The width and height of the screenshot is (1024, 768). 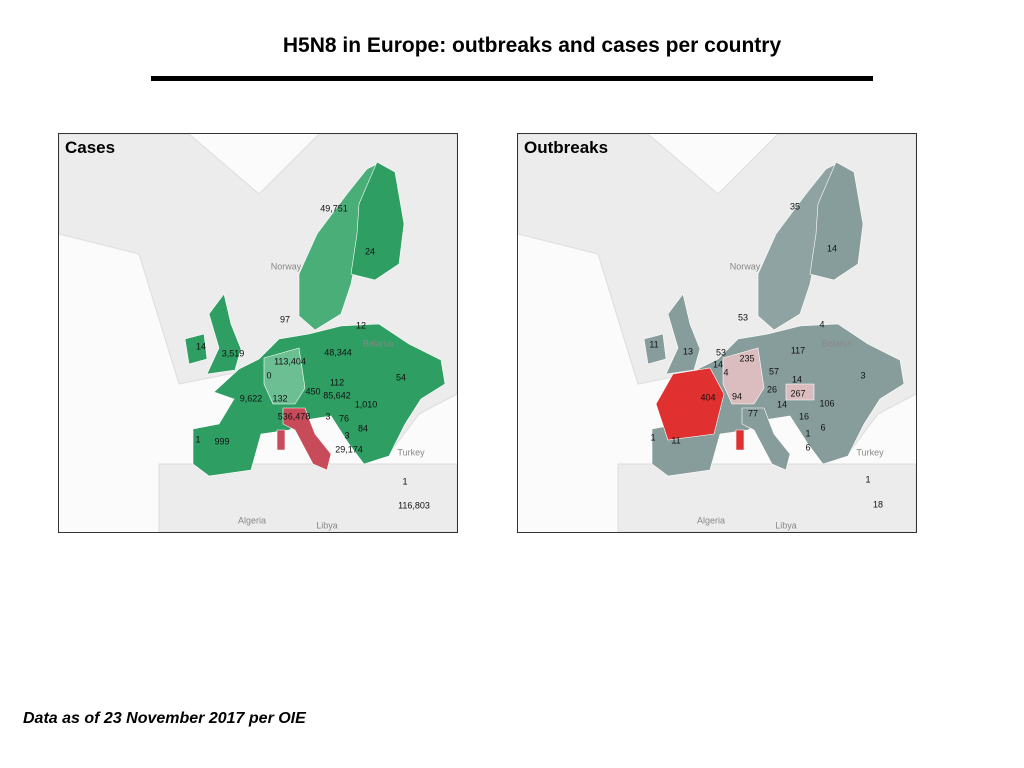 I want to click on value-label: 18, so click(x=878, y=504).